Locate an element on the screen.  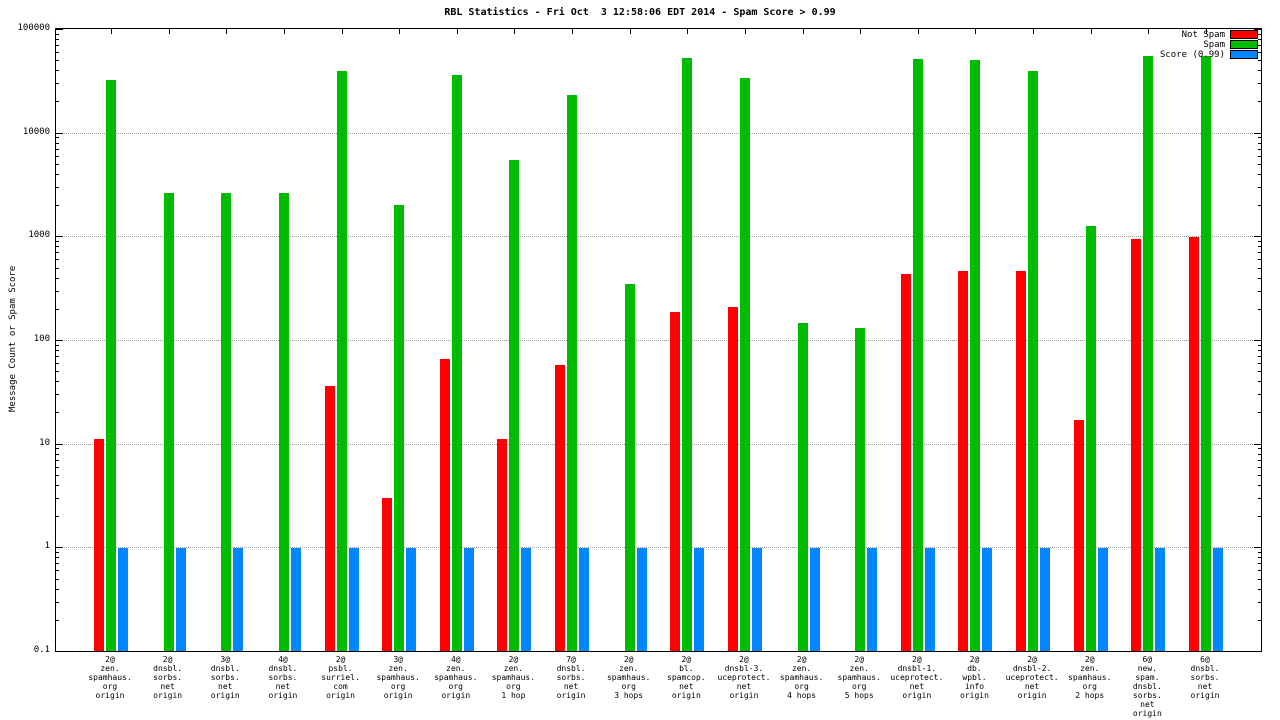
x-tick-label-line: dnsbl-1. is located at coordinates (917, 668).